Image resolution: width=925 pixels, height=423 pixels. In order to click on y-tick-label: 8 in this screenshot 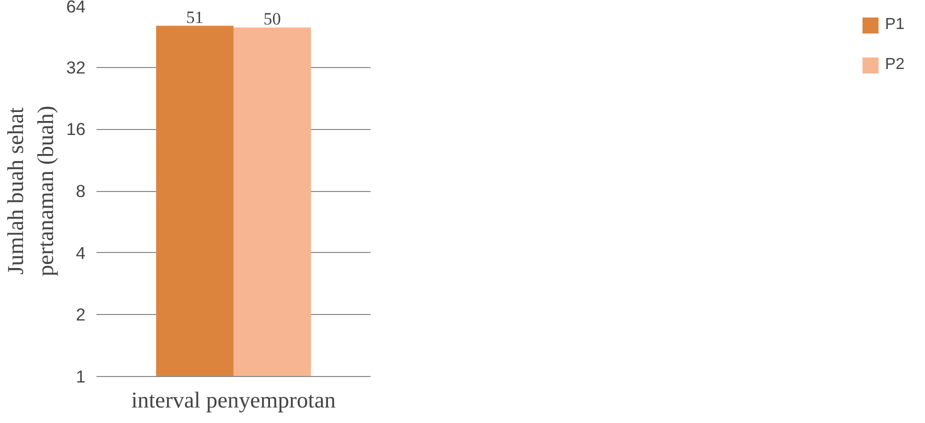, I will do `click(81, 191)`.